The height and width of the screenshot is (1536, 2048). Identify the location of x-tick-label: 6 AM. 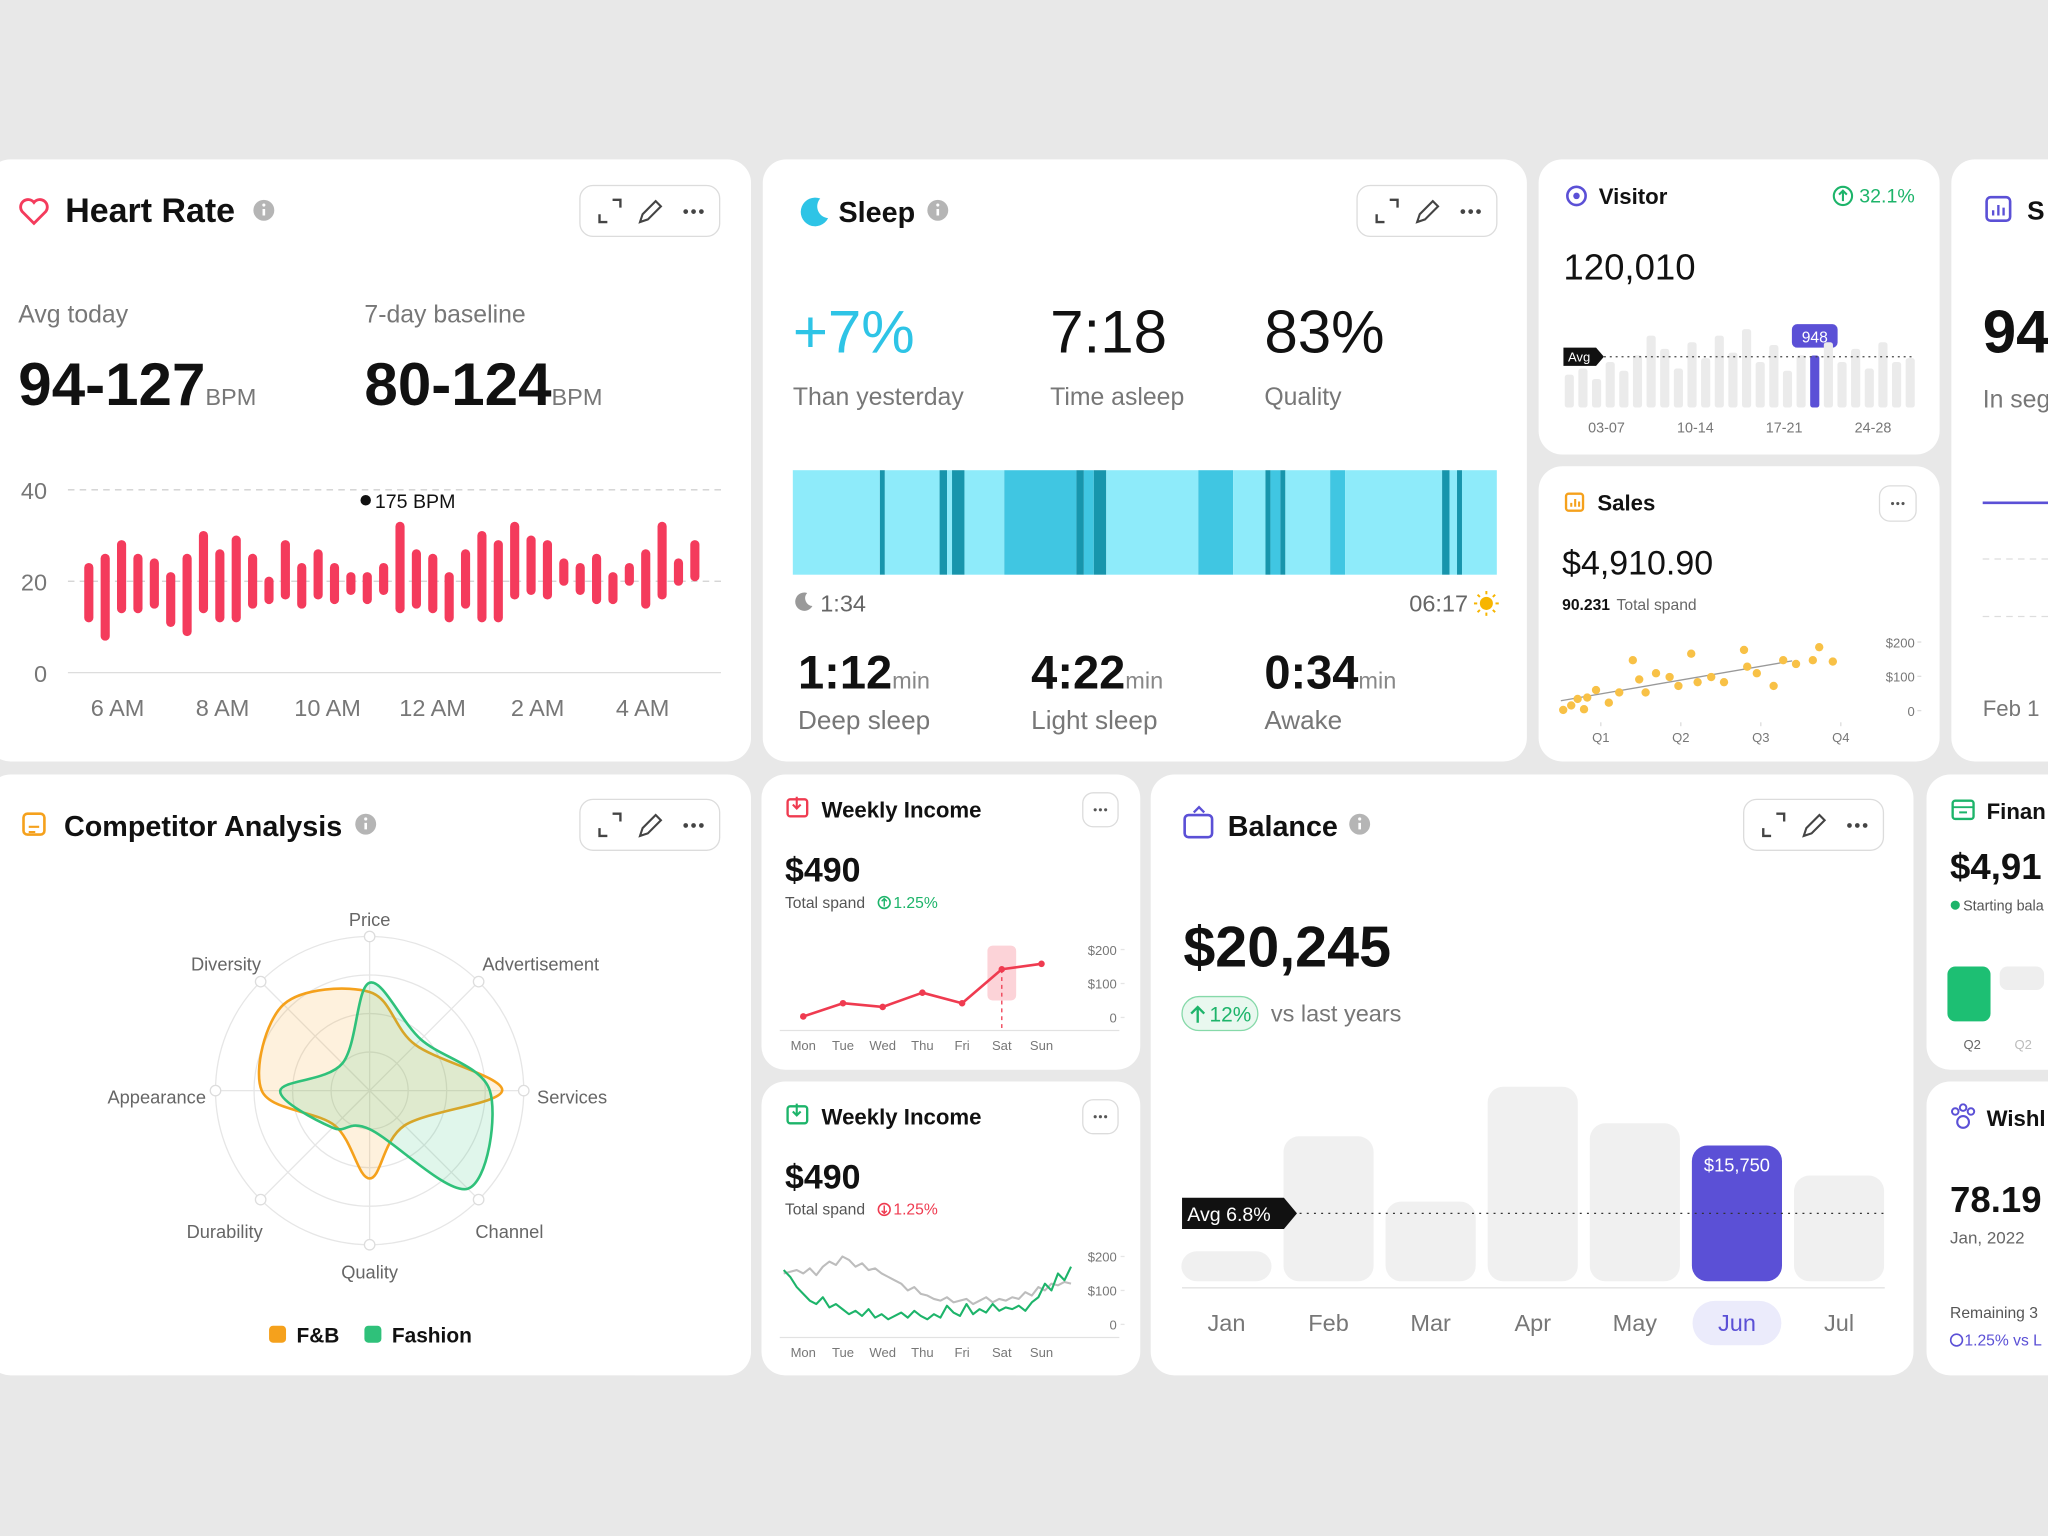
(118, 708).